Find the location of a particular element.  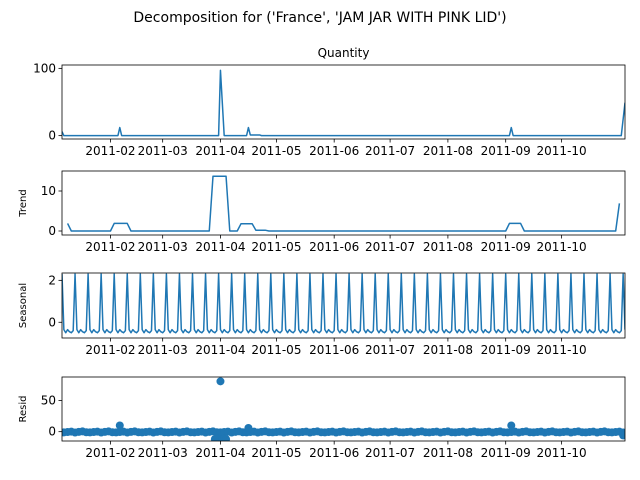

axes-frame-resid is located at coordinates (343, 409).